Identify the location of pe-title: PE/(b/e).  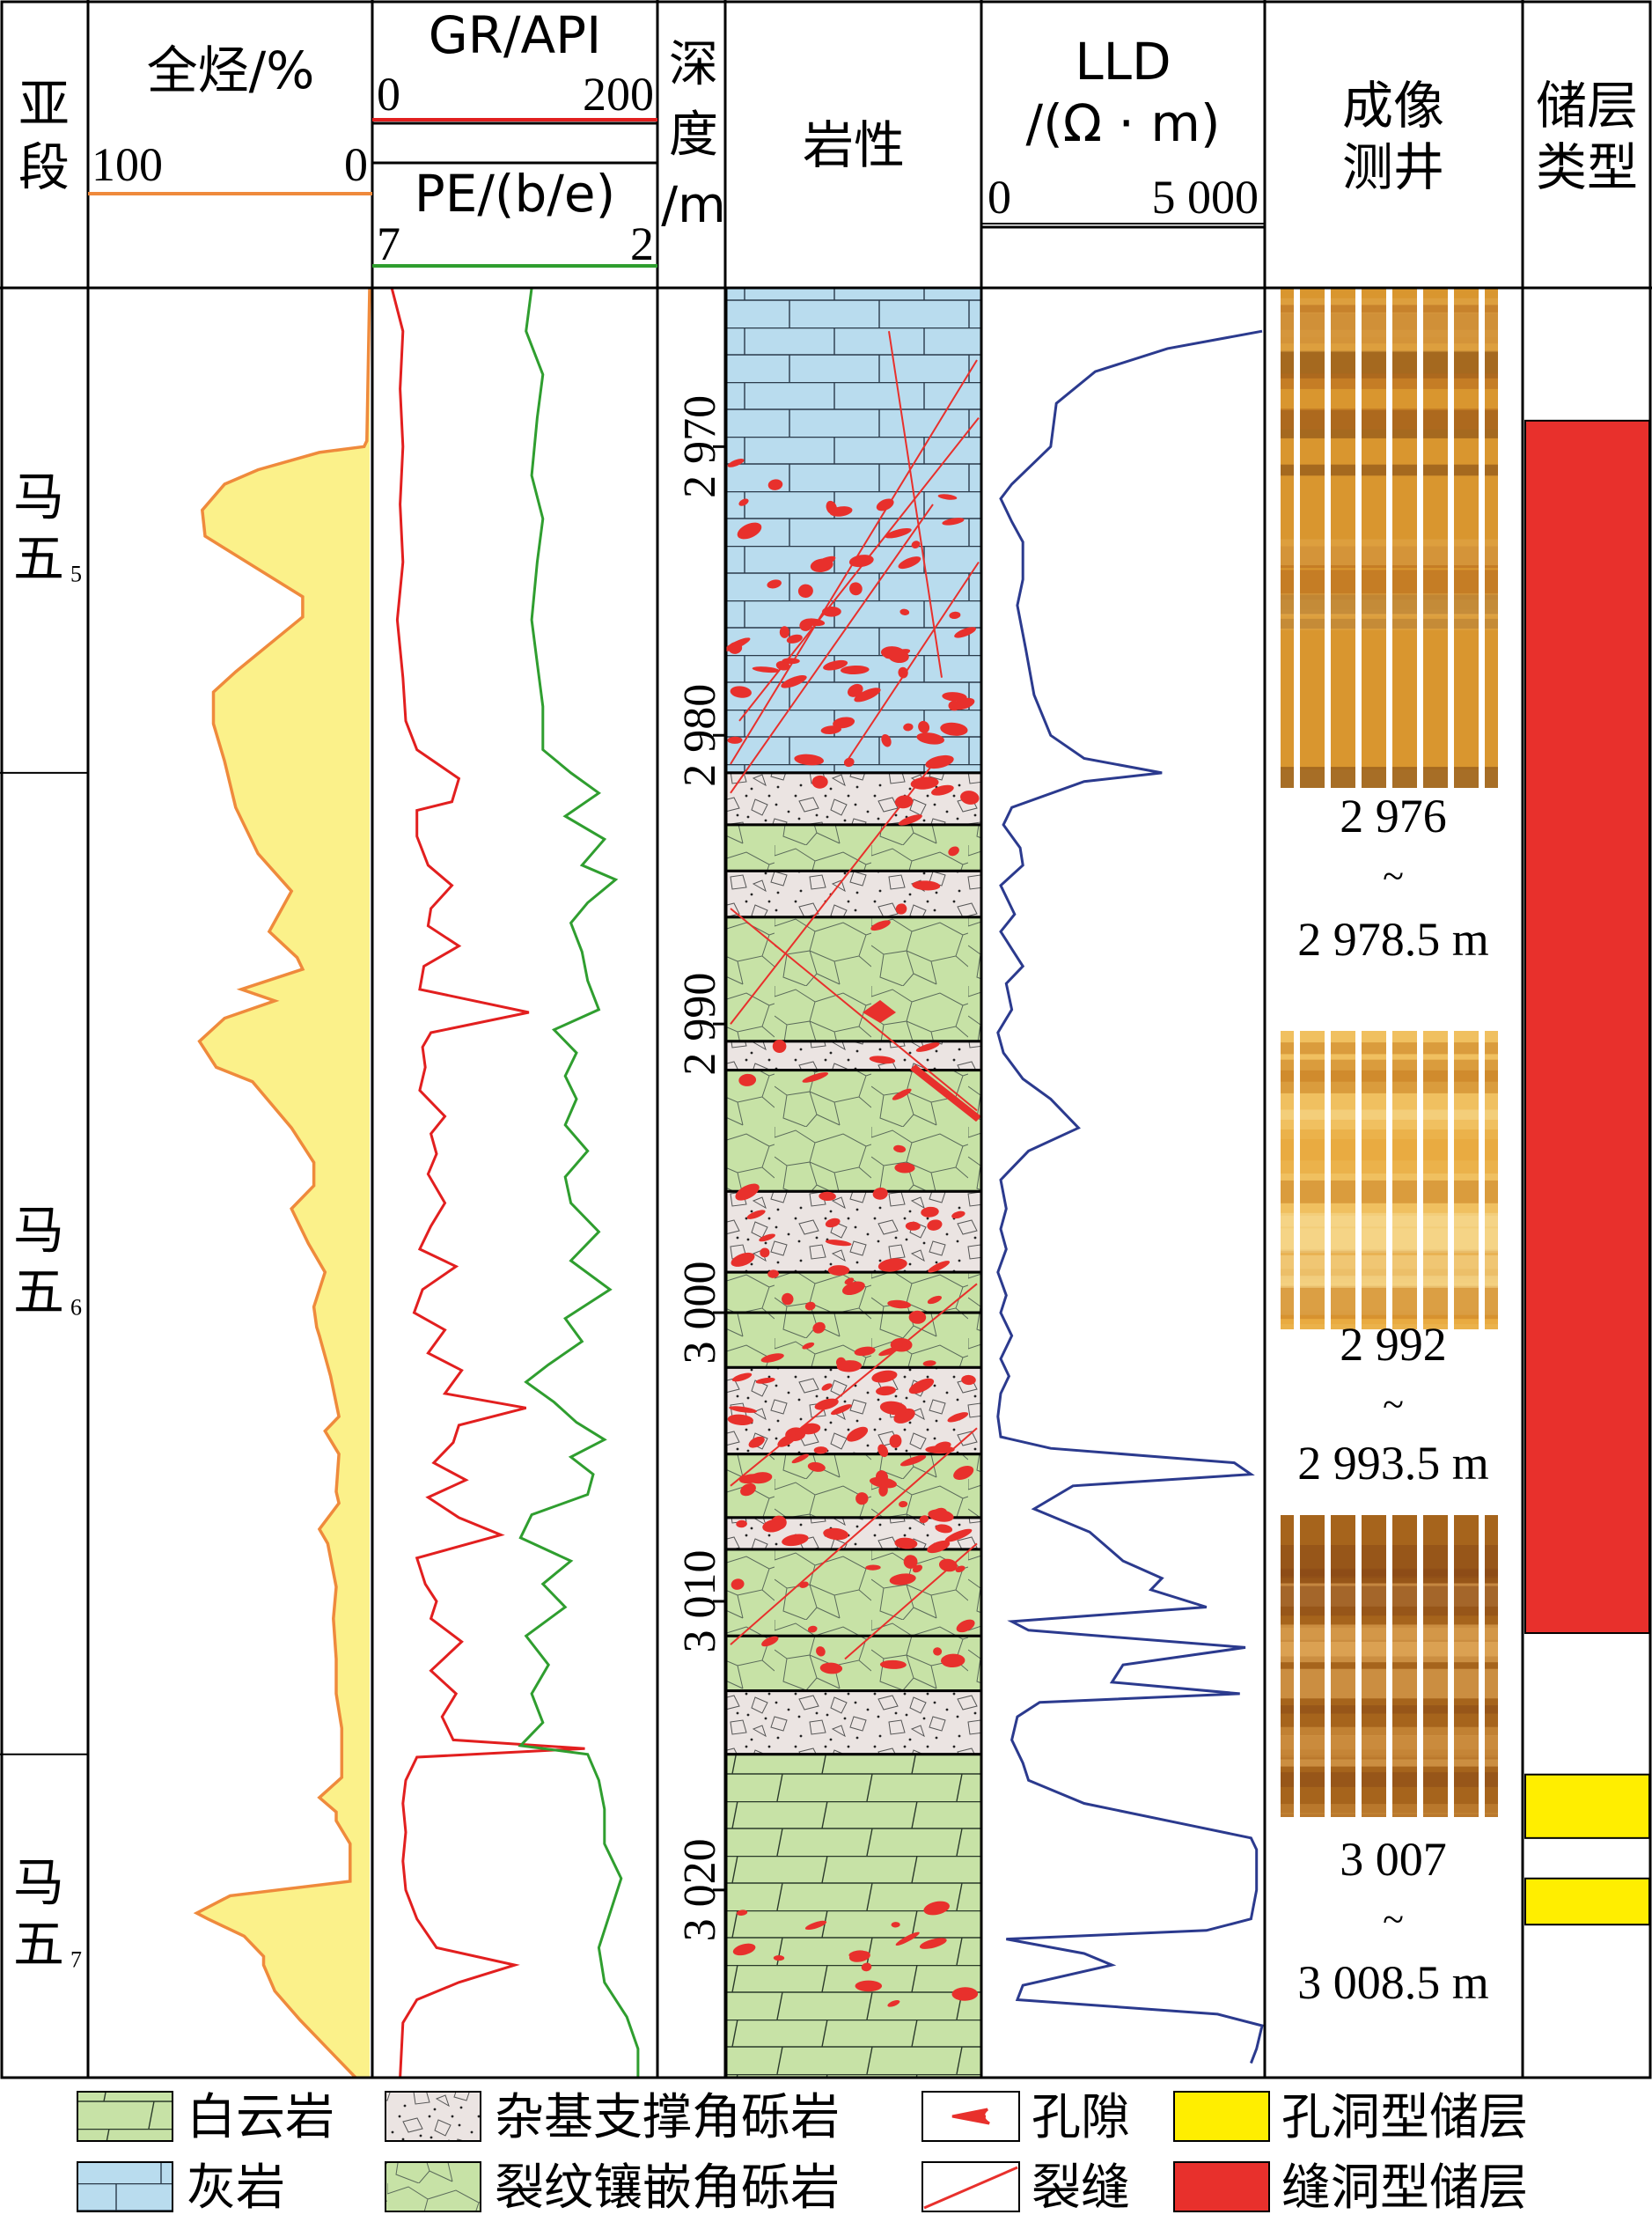
(515, 194).